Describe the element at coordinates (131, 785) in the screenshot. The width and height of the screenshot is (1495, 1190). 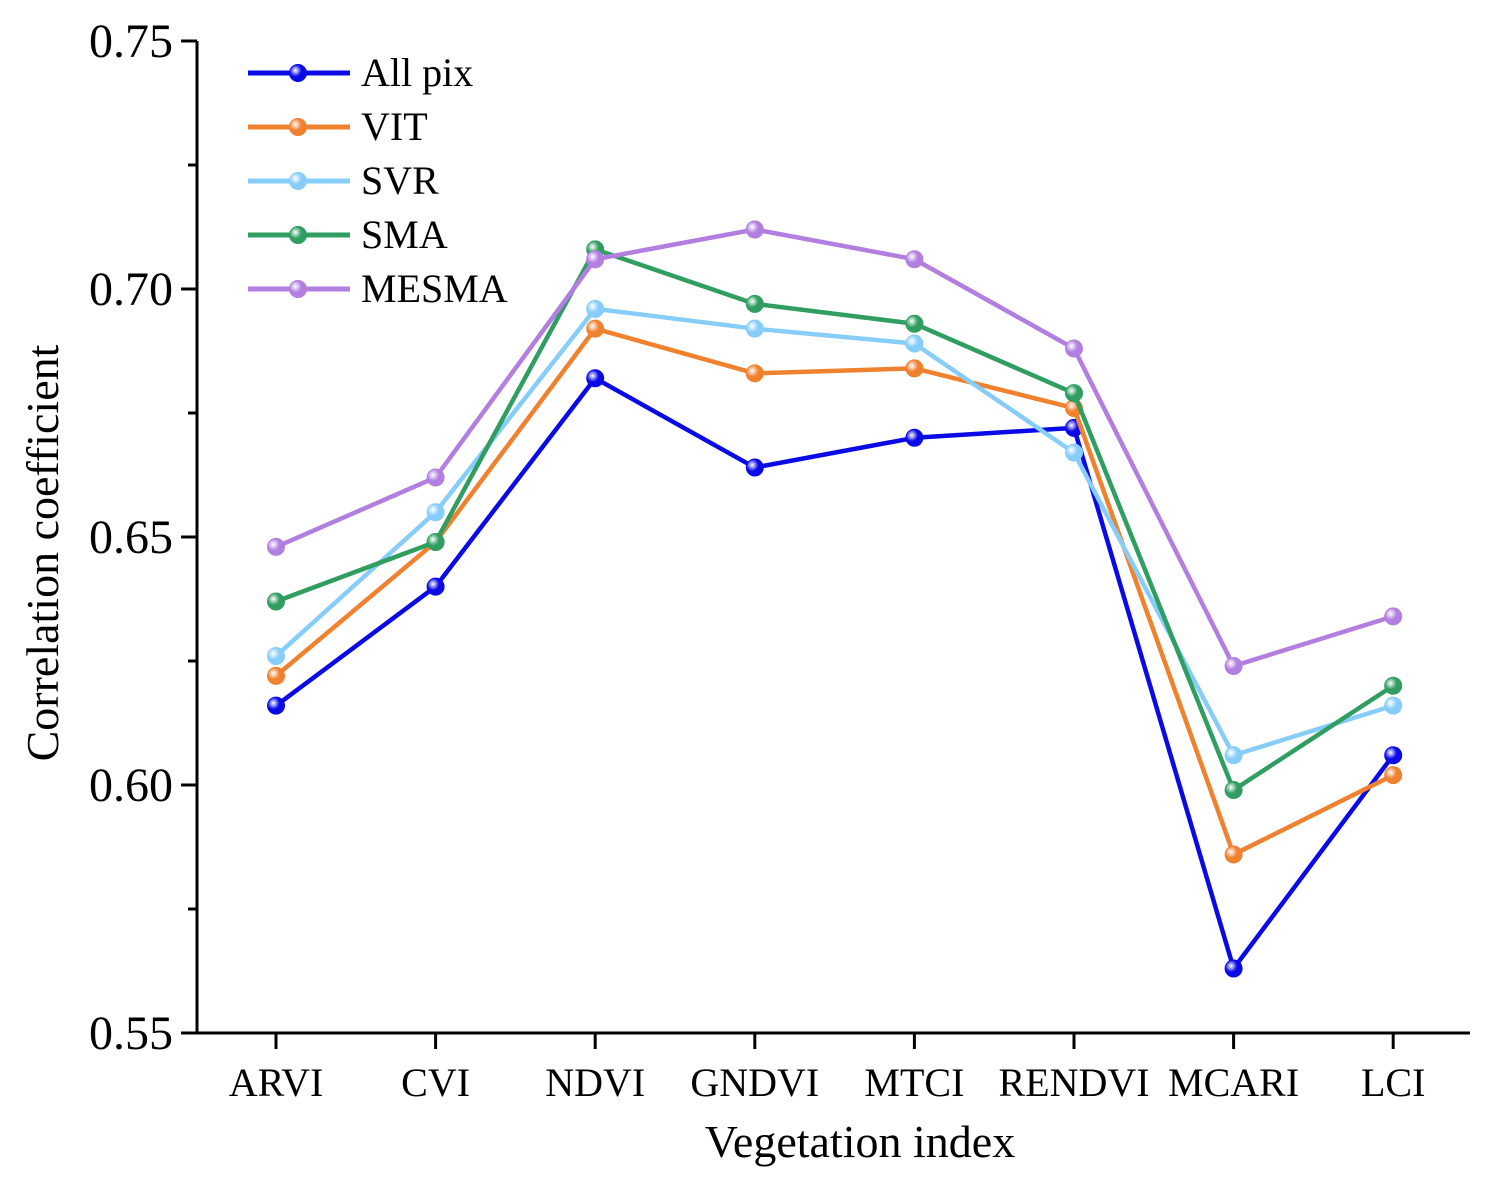
I see `y-tick-label: 0.60` at that location.